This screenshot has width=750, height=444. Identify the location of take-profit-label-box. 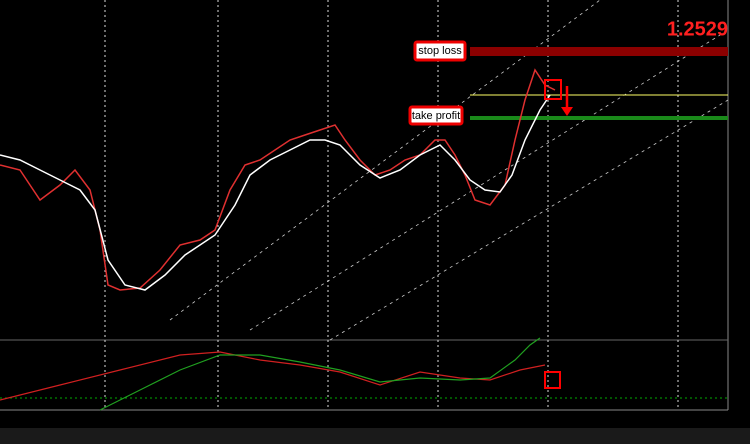
(436, 115).